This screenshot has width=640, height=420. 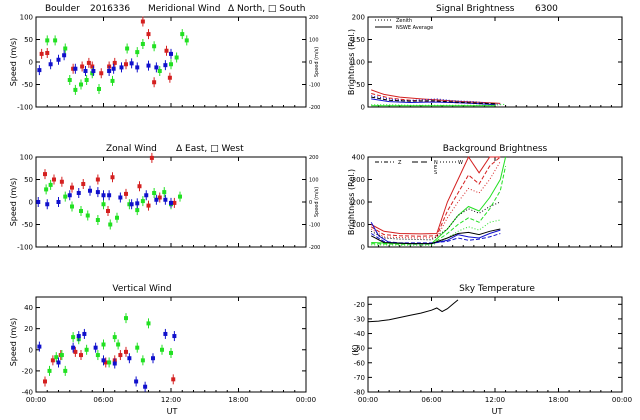 What do you see at coordinates (62, 9) in the screenshot?
I see `title-station: Boulder` at bounding box center [62, 9].